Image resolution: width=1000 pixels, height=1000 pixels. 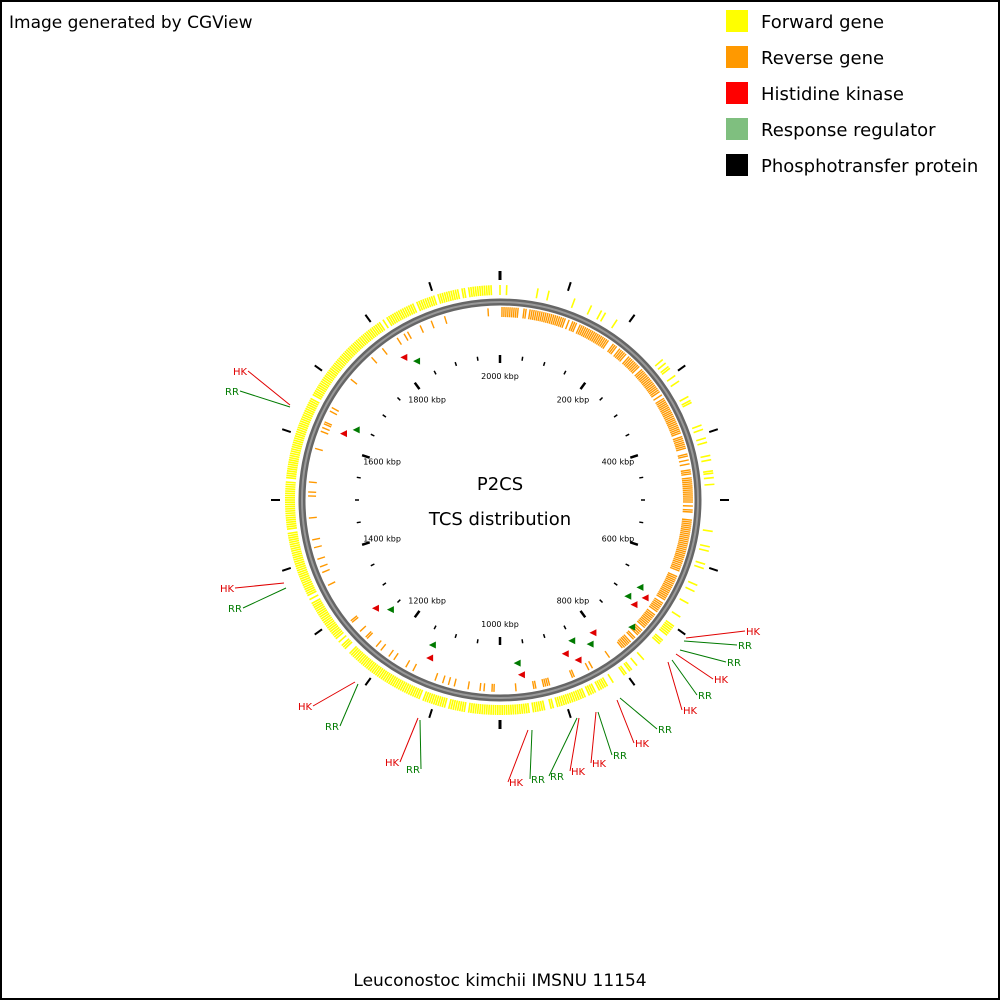 What do you see at coordinates (737, 93) in the screenshot?
I see `legend-swatch` at bounding box center [737, 93].